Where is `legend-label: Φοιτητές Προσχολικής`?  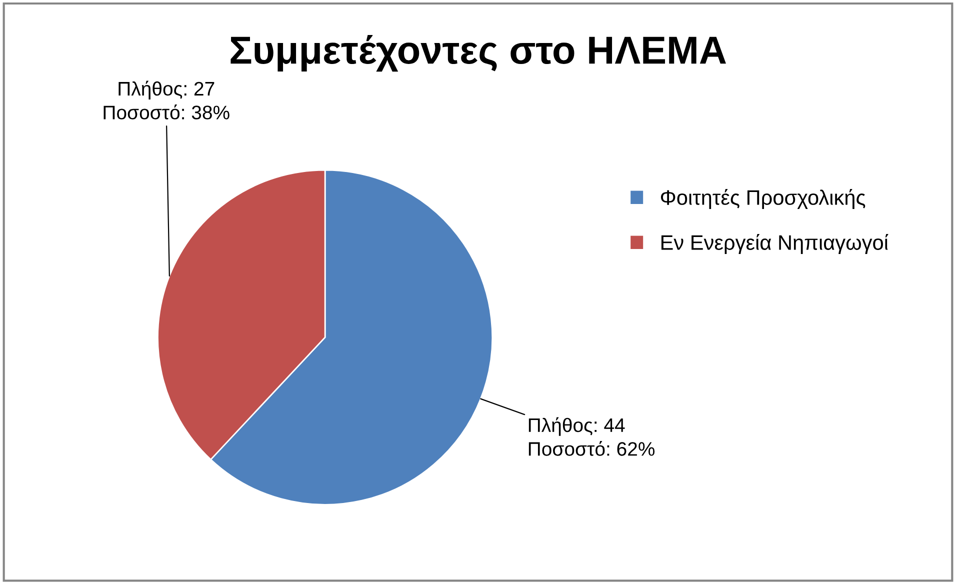
legend-label: Φοιτητές Προσχολικής is located at coordinates (763, 199).